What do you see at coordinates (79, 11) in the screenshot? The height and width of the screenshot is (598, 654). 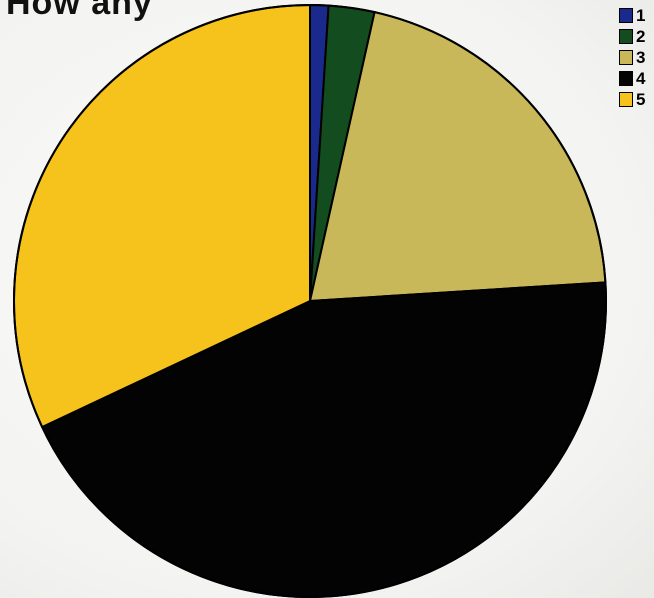 I see `chart-title: How any` at bounding box center [79, 11].